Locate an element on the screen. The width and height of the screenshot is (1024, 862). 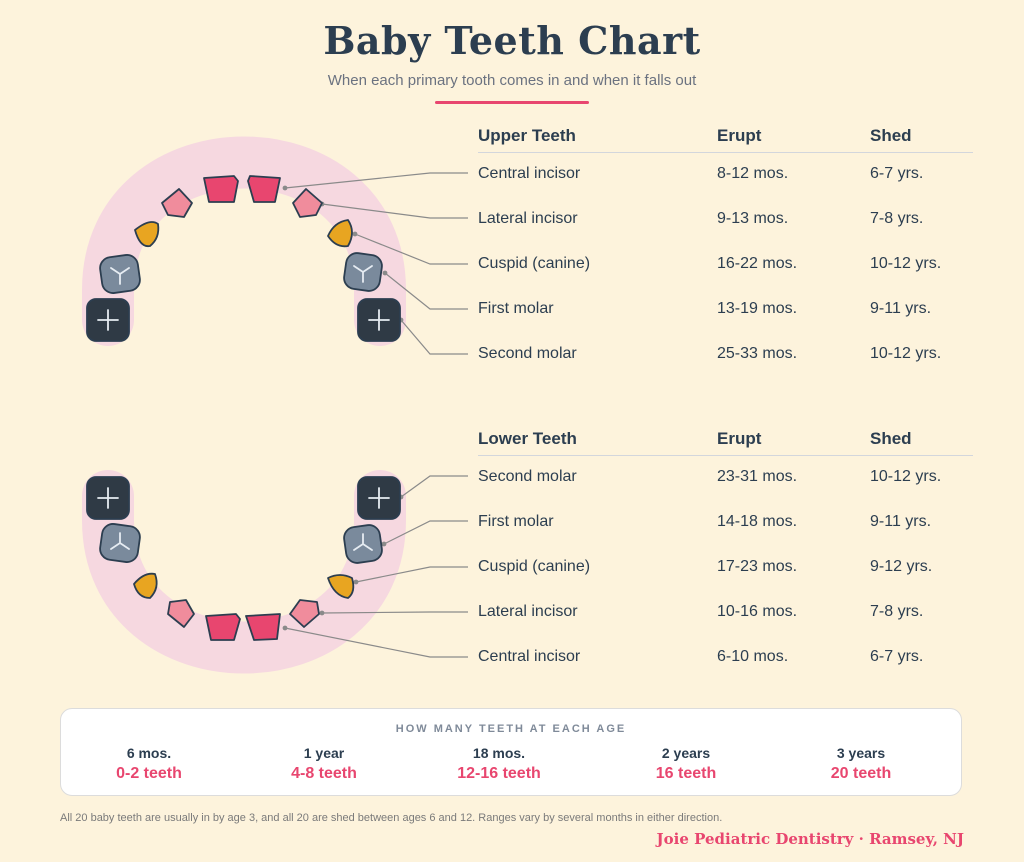
upper-central-incisor-right is located at coordinates (264, 189).